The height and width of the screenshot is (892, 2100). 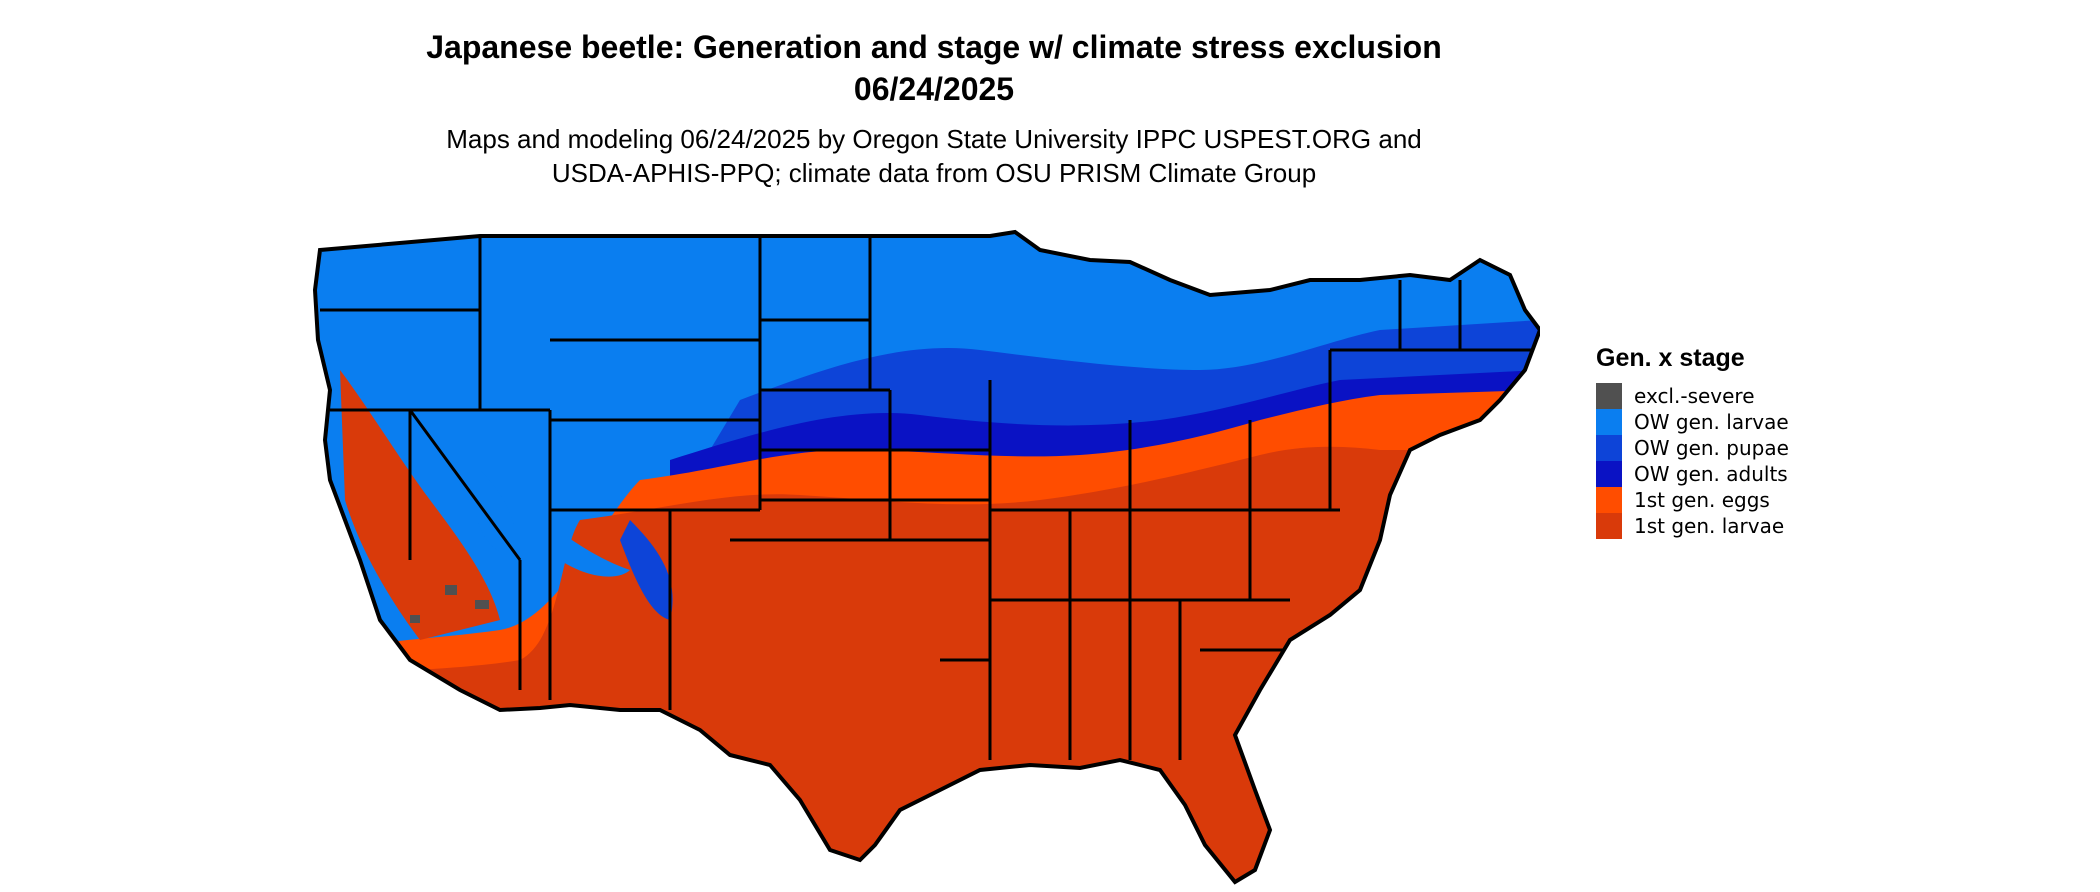 I want to click on legend-label: OW gen. adults, so click(x=1711, y=474).